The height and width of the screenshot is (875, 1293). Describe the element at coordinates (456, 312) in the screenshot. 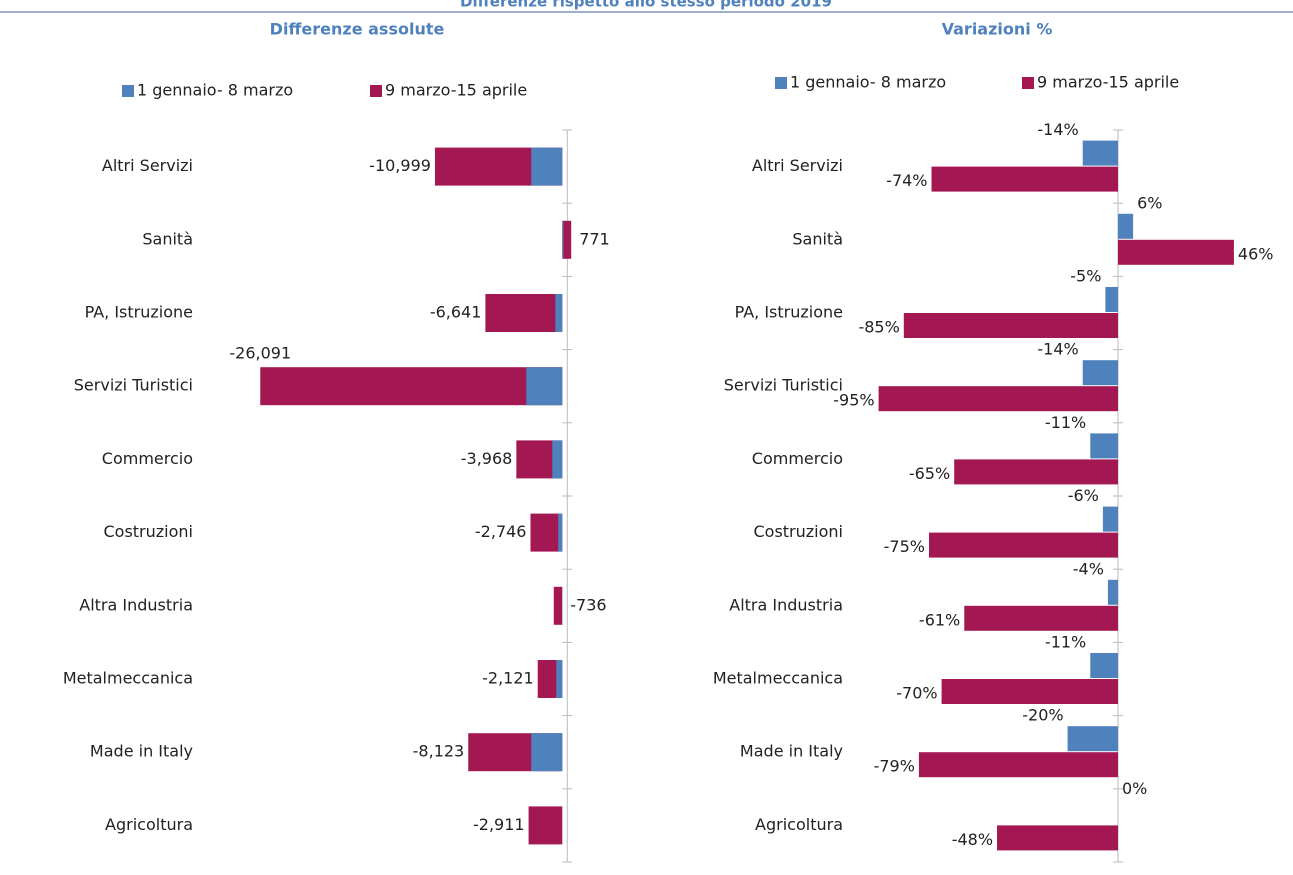

I see `value-label: -6,641` at that location.